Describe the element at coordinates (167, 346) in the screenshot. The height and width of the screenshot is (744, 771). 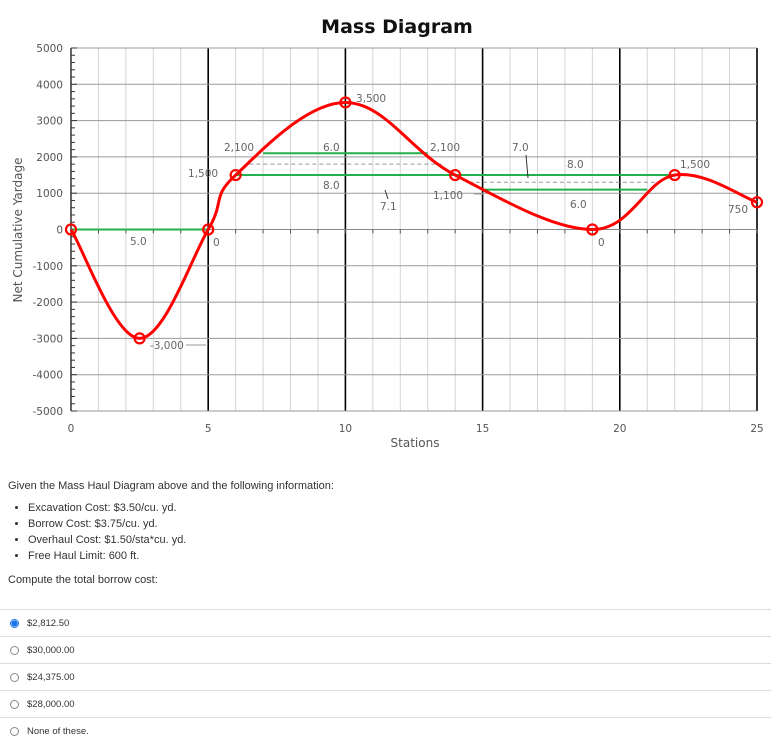
I see `annotation-label: -3,000` at that location.